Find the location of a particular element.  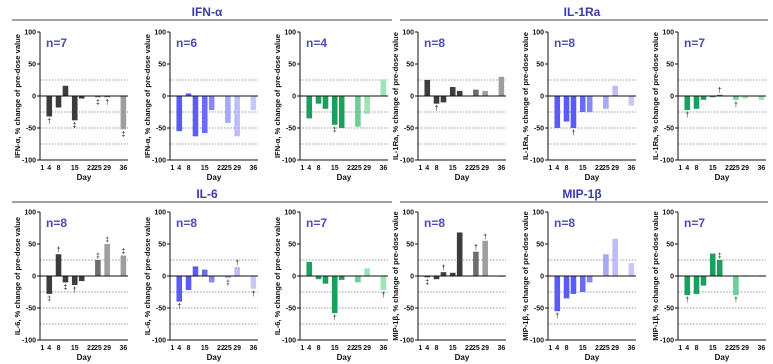

group-title: IL-1Ra is located at coordinates (582, 12).